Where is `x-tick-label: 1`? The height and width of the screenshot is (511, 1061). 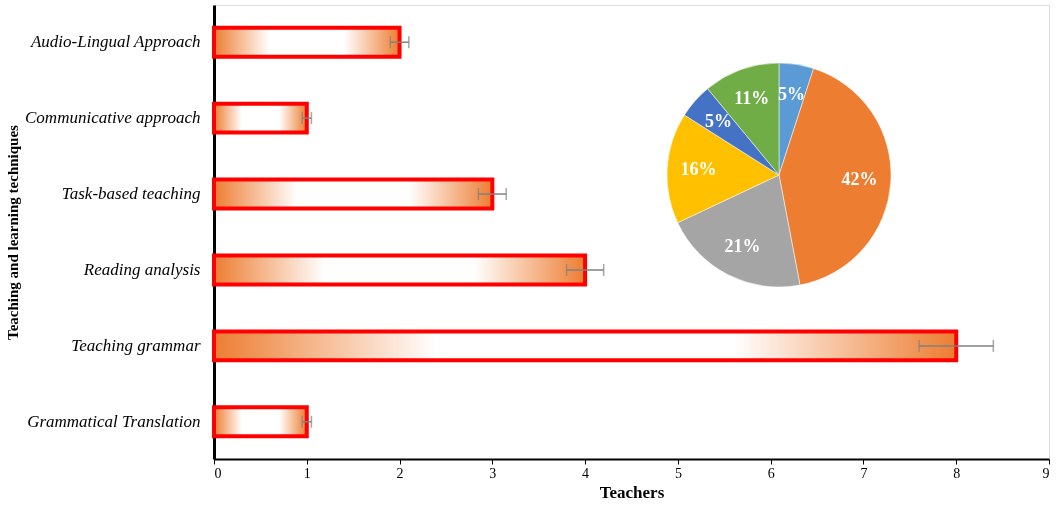 x-tick-label: 1 is located at coordinates (307, 473).